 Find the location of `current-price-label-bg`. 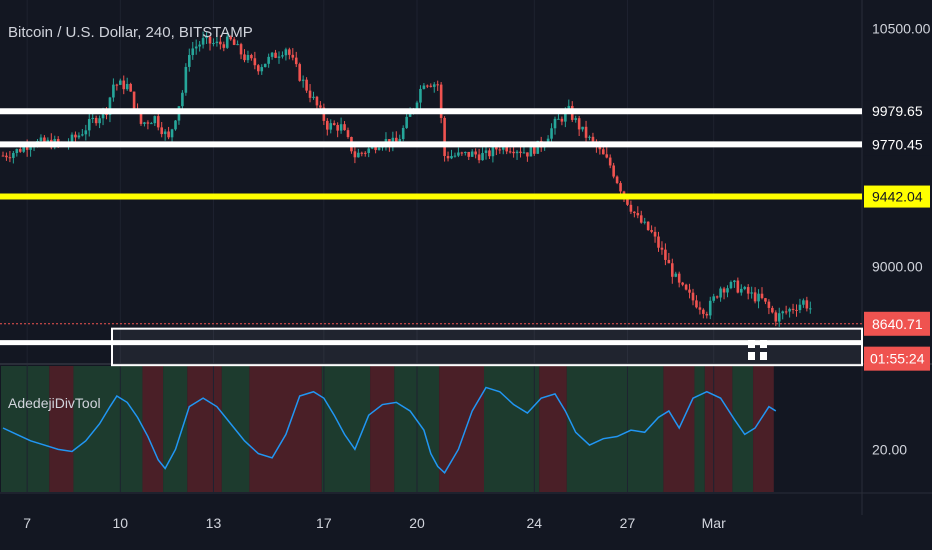

current-price-label-bg is located at coordinates (897, 323).